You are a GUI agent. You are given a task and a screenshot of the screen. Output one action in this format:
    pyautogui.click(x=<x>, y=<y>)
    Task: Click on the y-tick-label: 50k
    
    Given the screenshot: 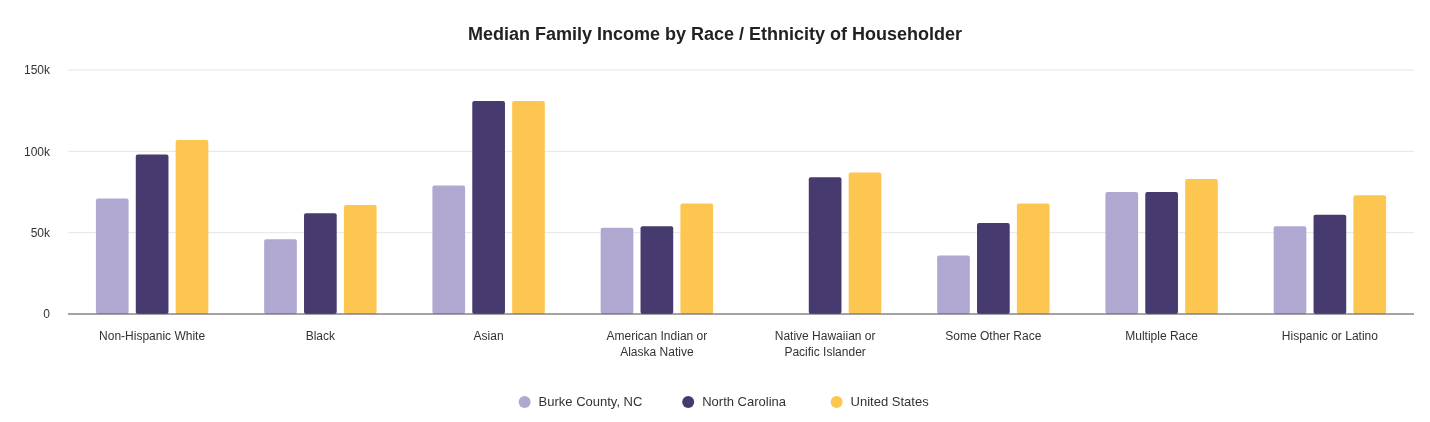 What is the action you would take?
    pyautogui.click(x=40, y=232)
    